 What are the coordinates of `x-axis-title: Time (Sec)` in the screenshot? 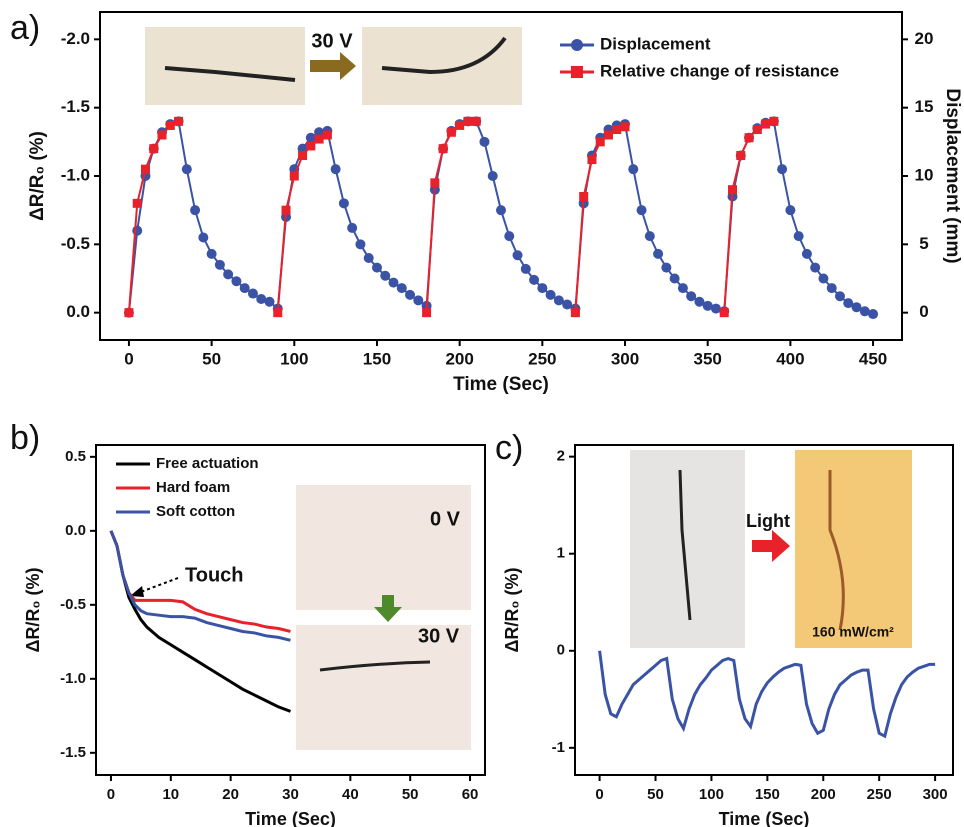 It's located at (501, 384).